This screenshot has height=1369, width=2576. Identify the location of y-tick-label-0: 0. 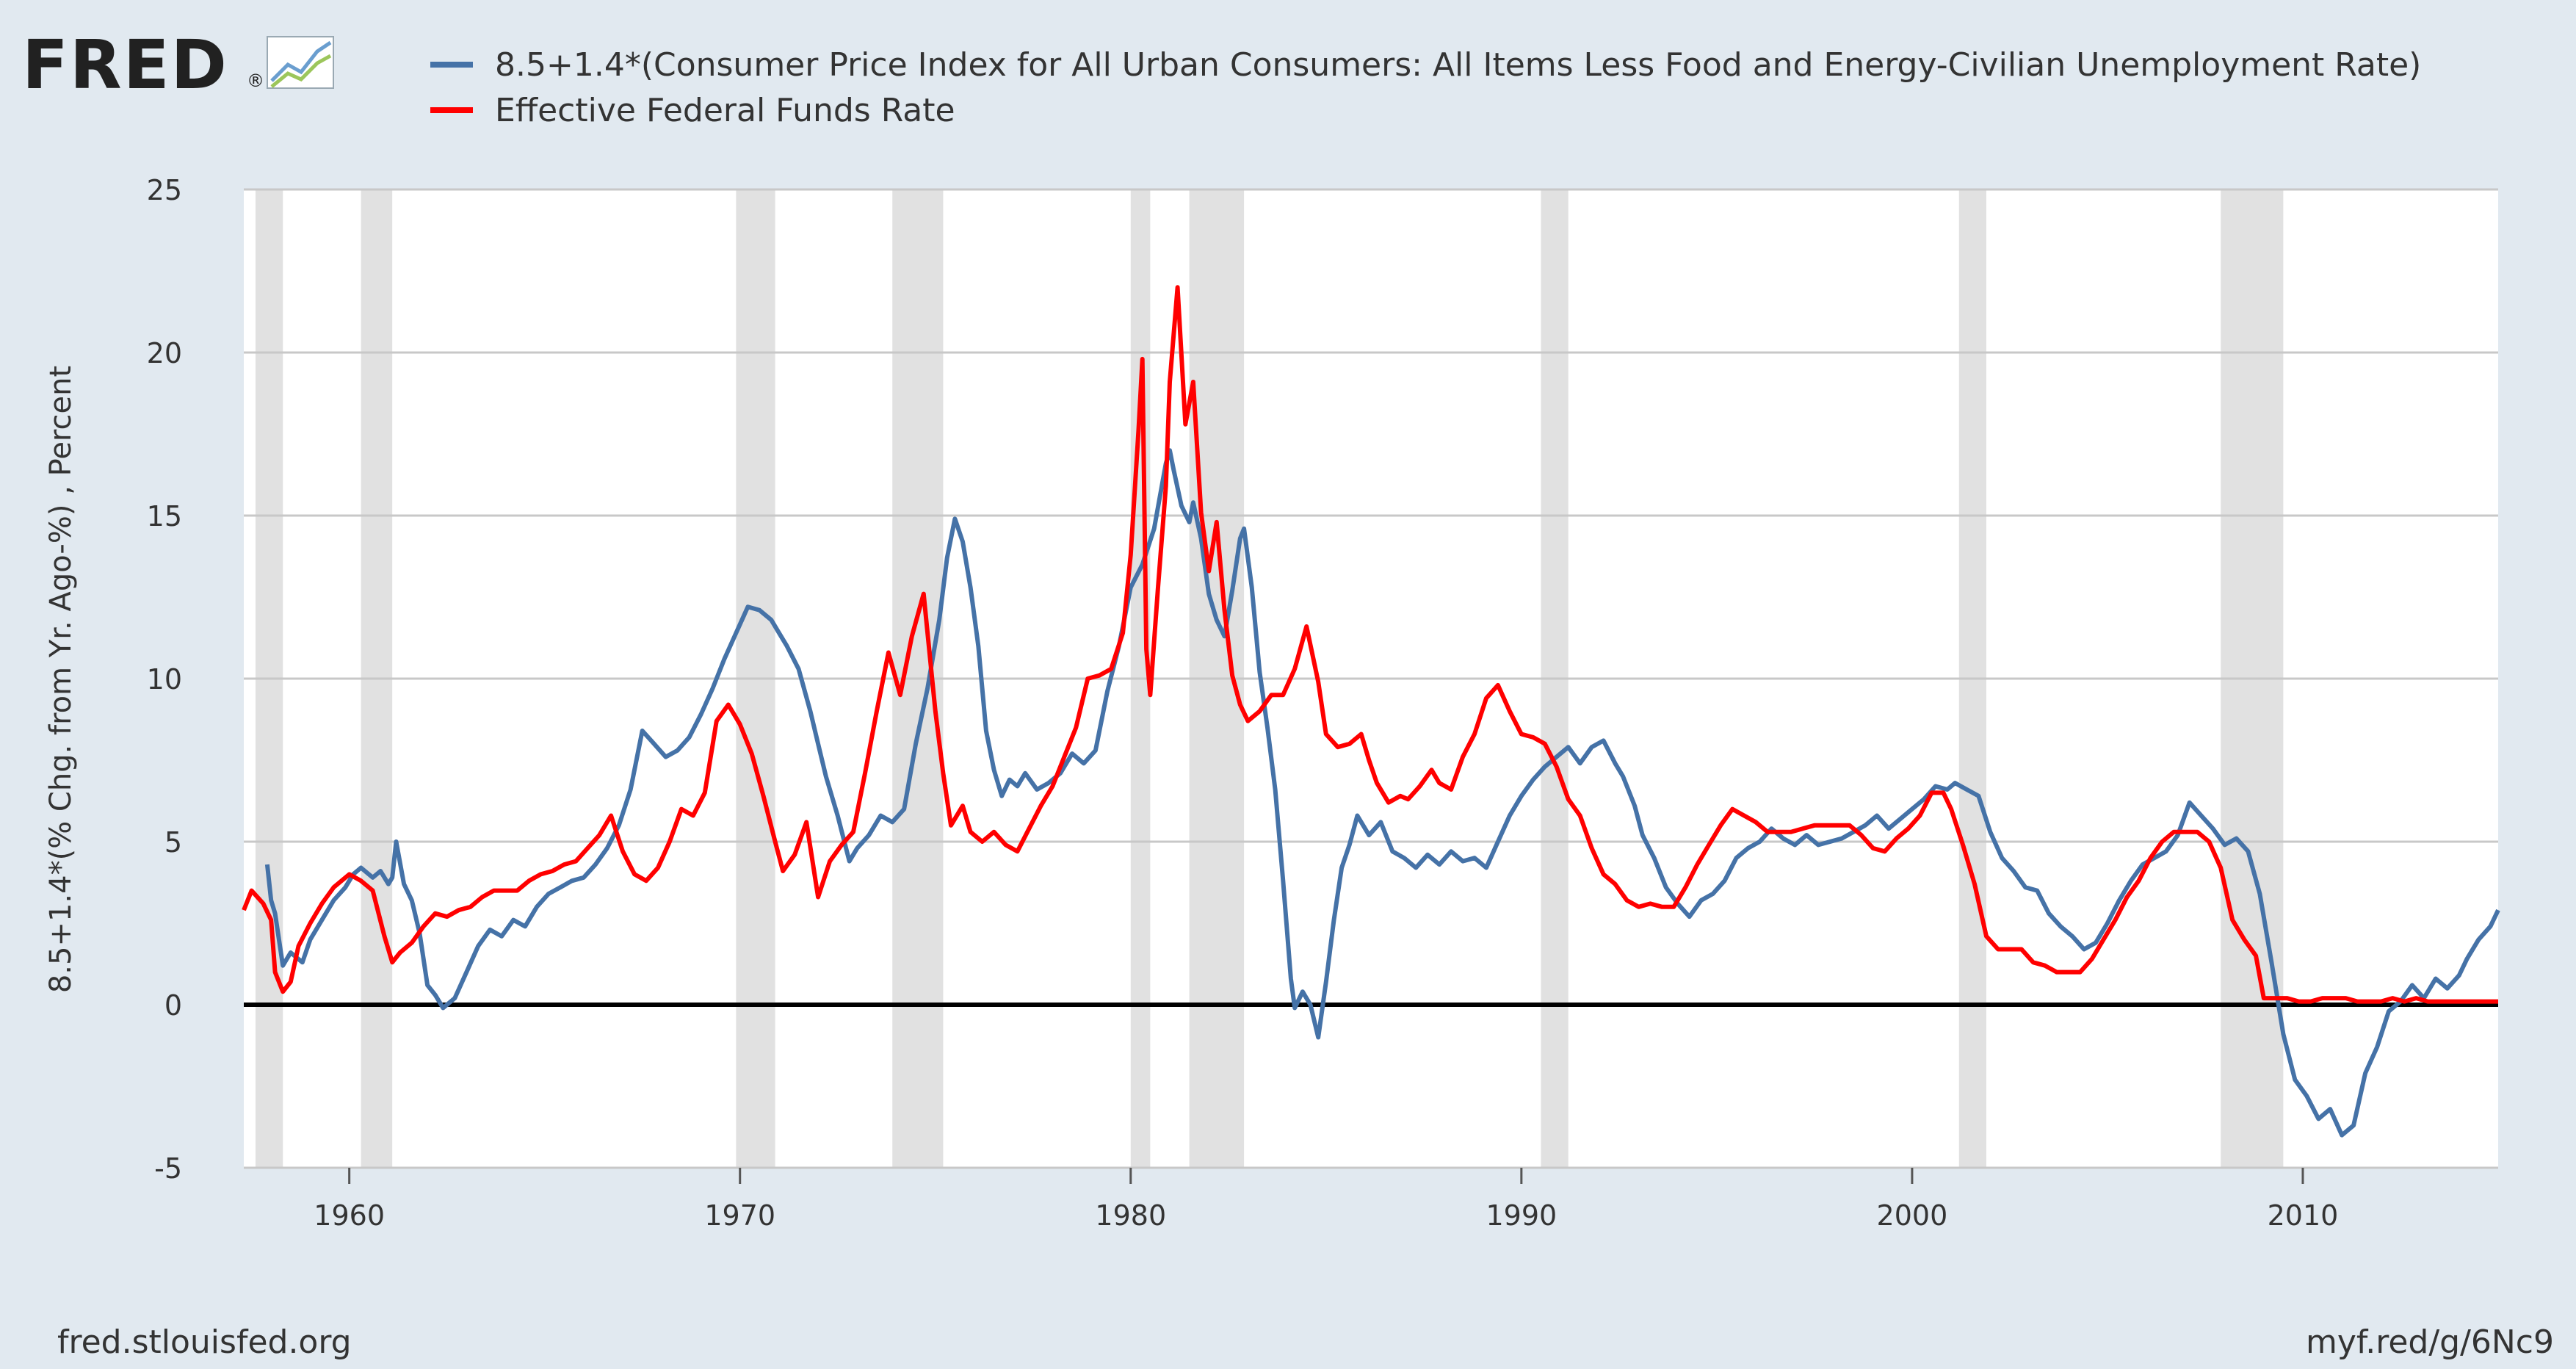
(173, 1005).